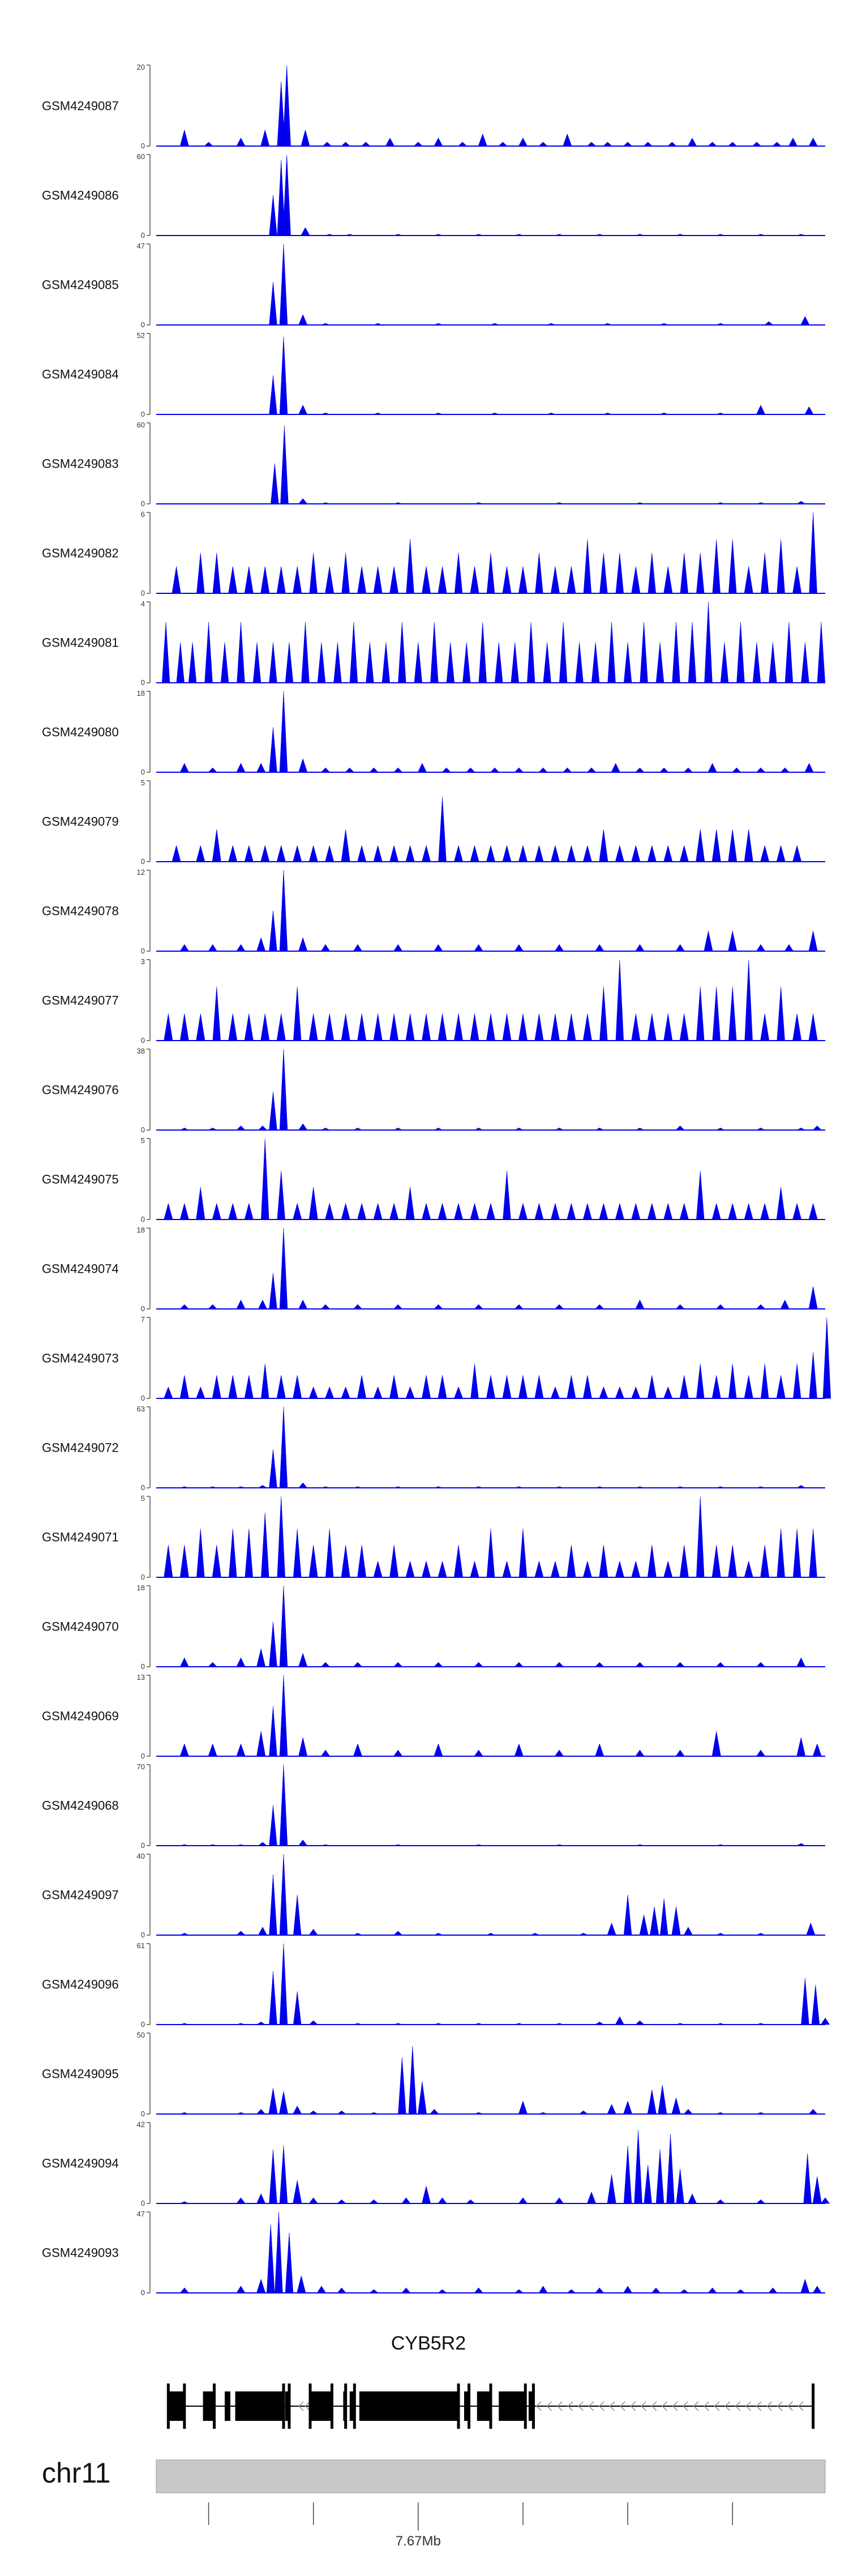 The width and height of the screenshot is (849, 2576). I want to click on track-GSM4249070: GSM4249070 18 0, so click(433, 1627).